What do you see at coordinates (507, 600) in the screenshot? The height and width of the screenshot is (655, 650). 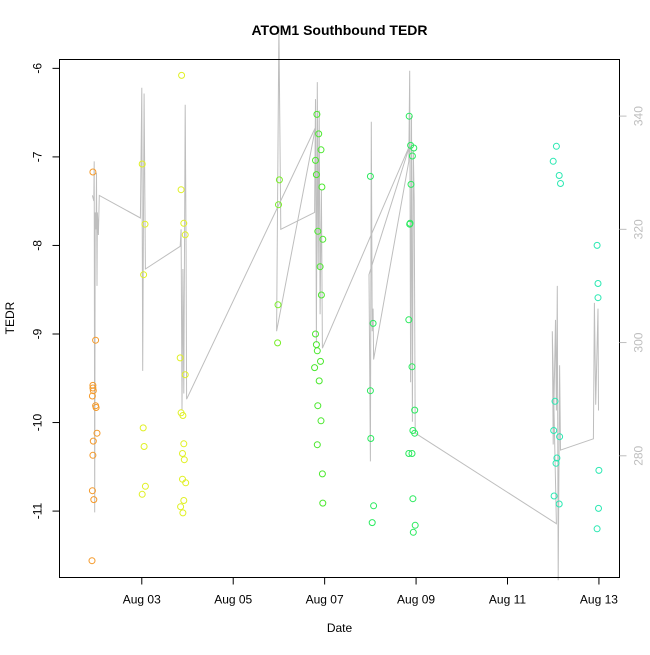 I see `x-tick-label: Aug 11` at bounding box center [507, 600].